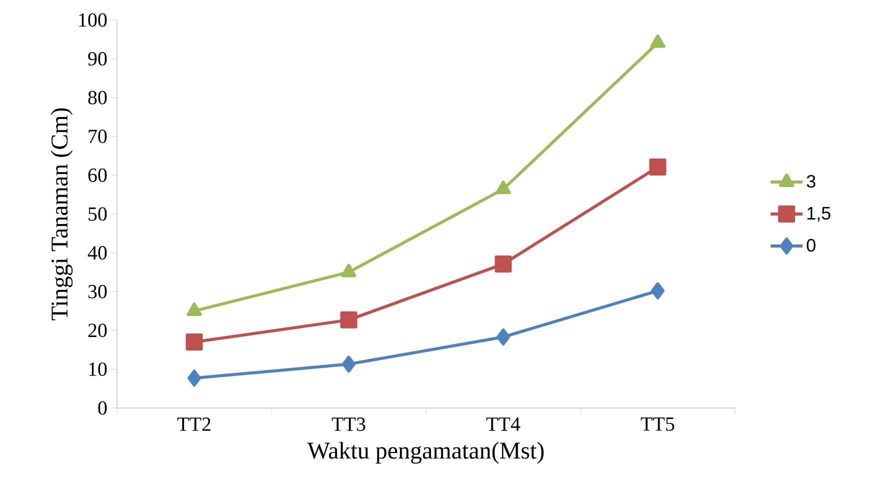 Image resolution: width=877 pixels, height=498 pixels. Describe the element at coordinates (97, 214) in the screenshot. I see `y-tick-label: 50` at that location.